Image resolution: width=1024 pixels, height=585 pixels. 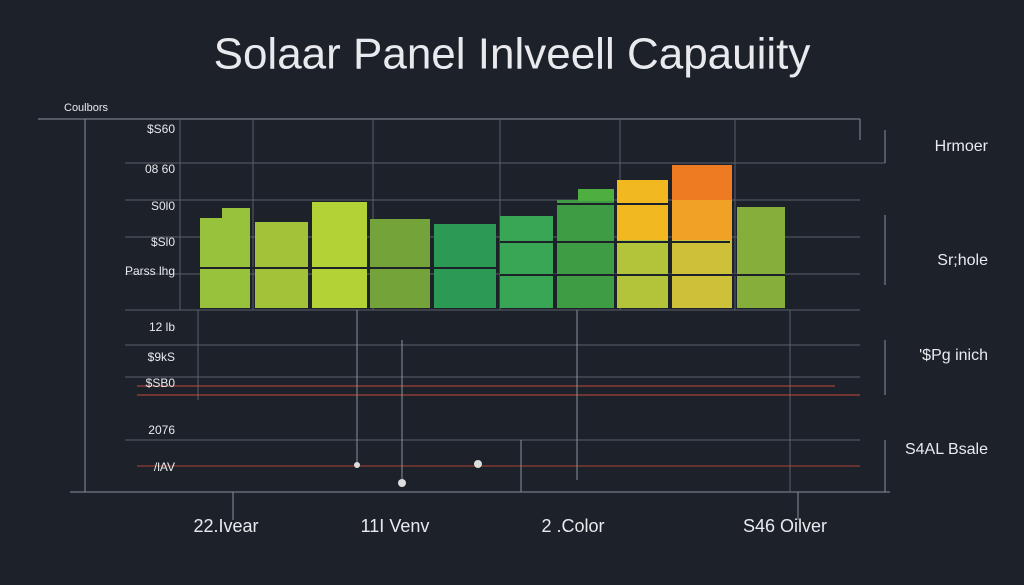 I want to click on y-label: 2076, so click(x=161, y=430).